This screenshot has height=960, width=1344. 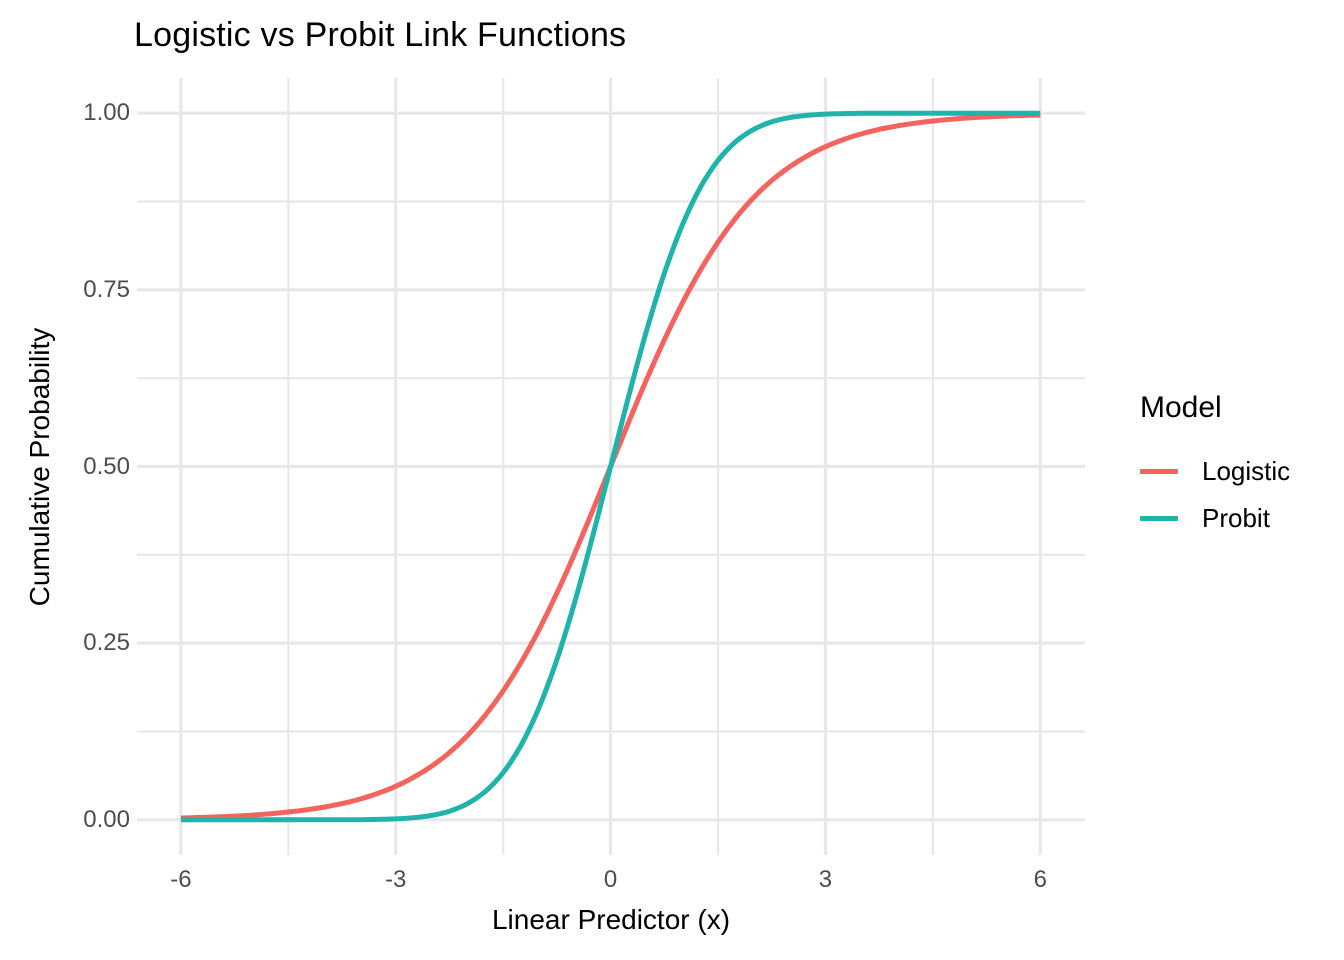 I want to click on legend-title: Model, so click(x=1181, y=407).